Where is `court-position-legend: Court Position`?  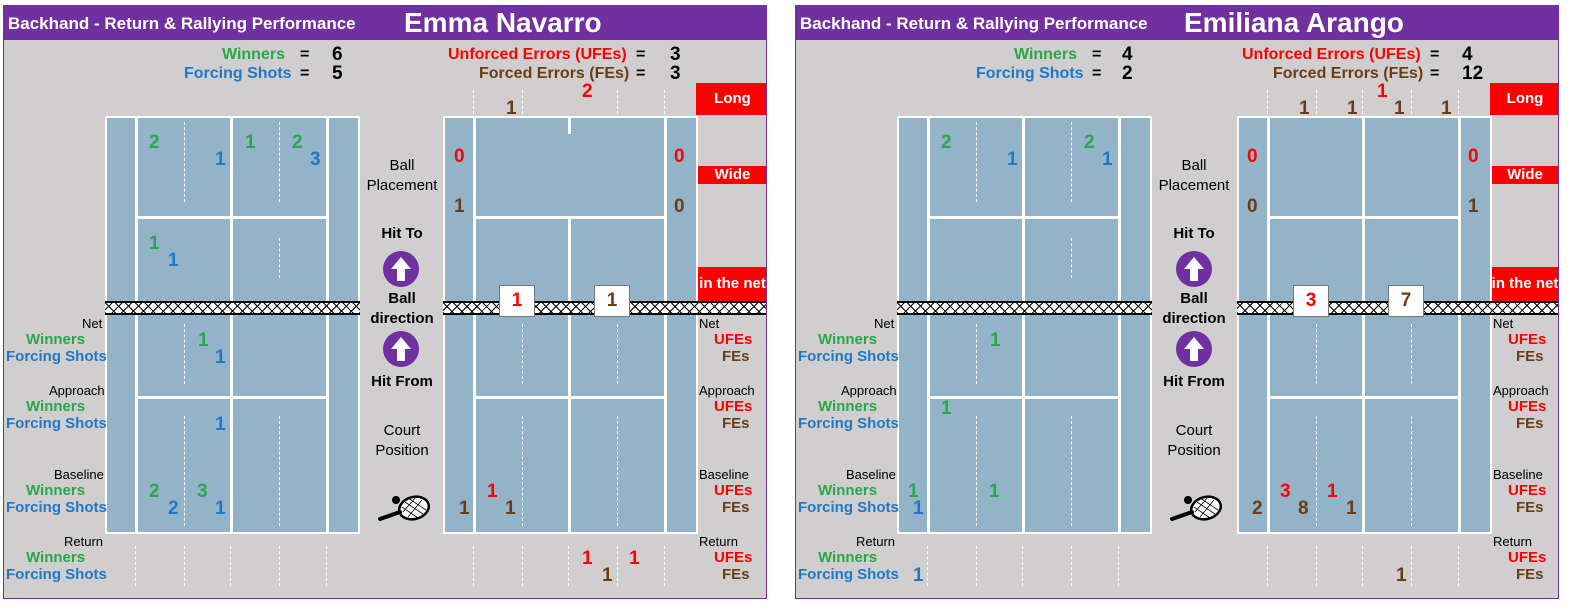 court-position-legend: Court Position is located at coordinates (1194, 440).